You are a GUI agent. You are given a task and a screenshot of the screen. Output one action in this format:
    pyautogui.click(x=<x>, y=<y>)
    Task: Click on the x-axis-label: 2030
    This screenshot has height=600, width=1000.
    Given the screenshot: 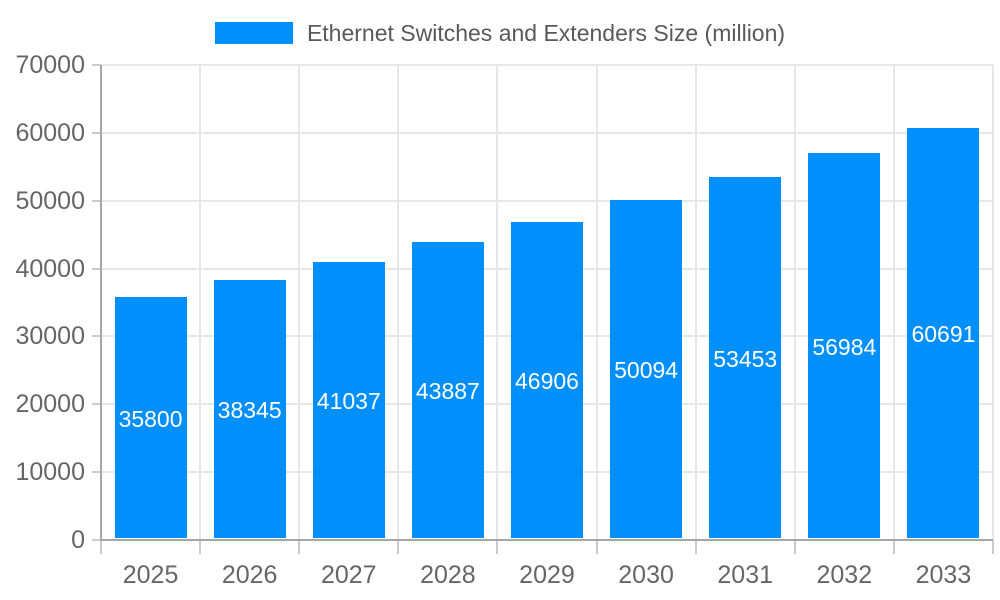 What is the action you would take?
    pyautogui.click(x=646, y=575)
    